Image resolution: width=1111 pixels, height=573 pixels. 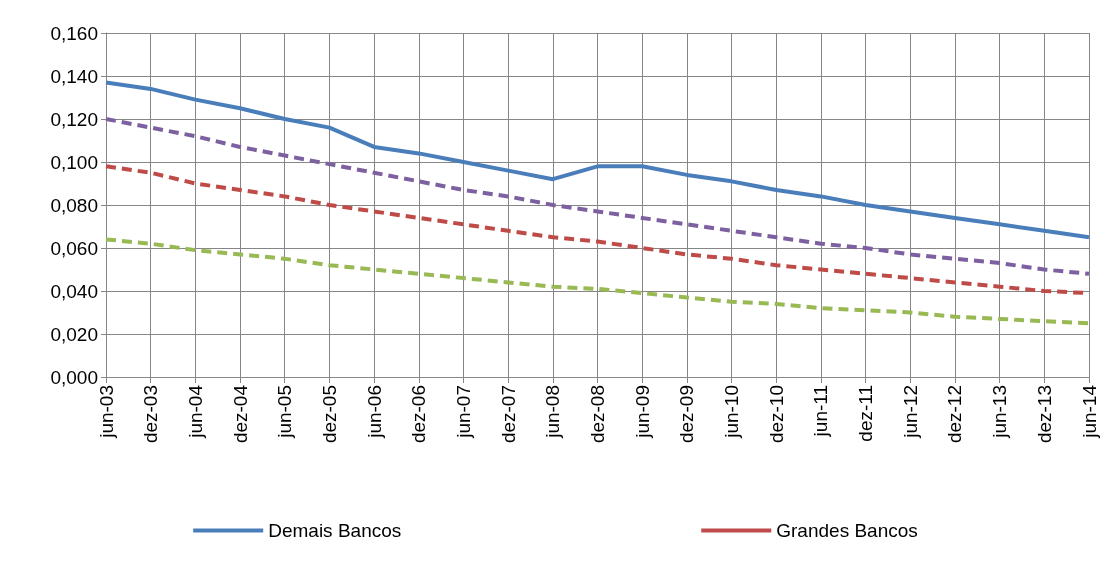 I want to click on x-tick-label: dez-04, so click(x=240, y=414).